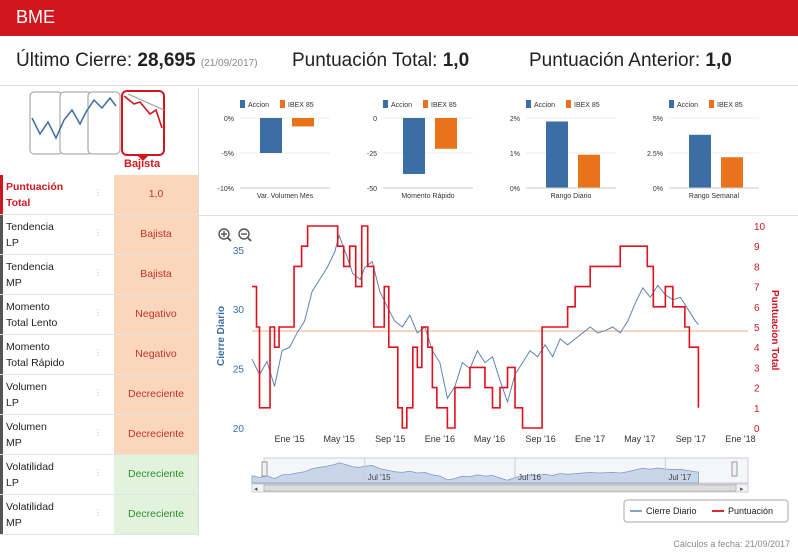 This screenshot has height=556, width=798. Describe the element at coordinates (571, 196) in the screenshot. I see `mini-title: Rango Diario` at that location.